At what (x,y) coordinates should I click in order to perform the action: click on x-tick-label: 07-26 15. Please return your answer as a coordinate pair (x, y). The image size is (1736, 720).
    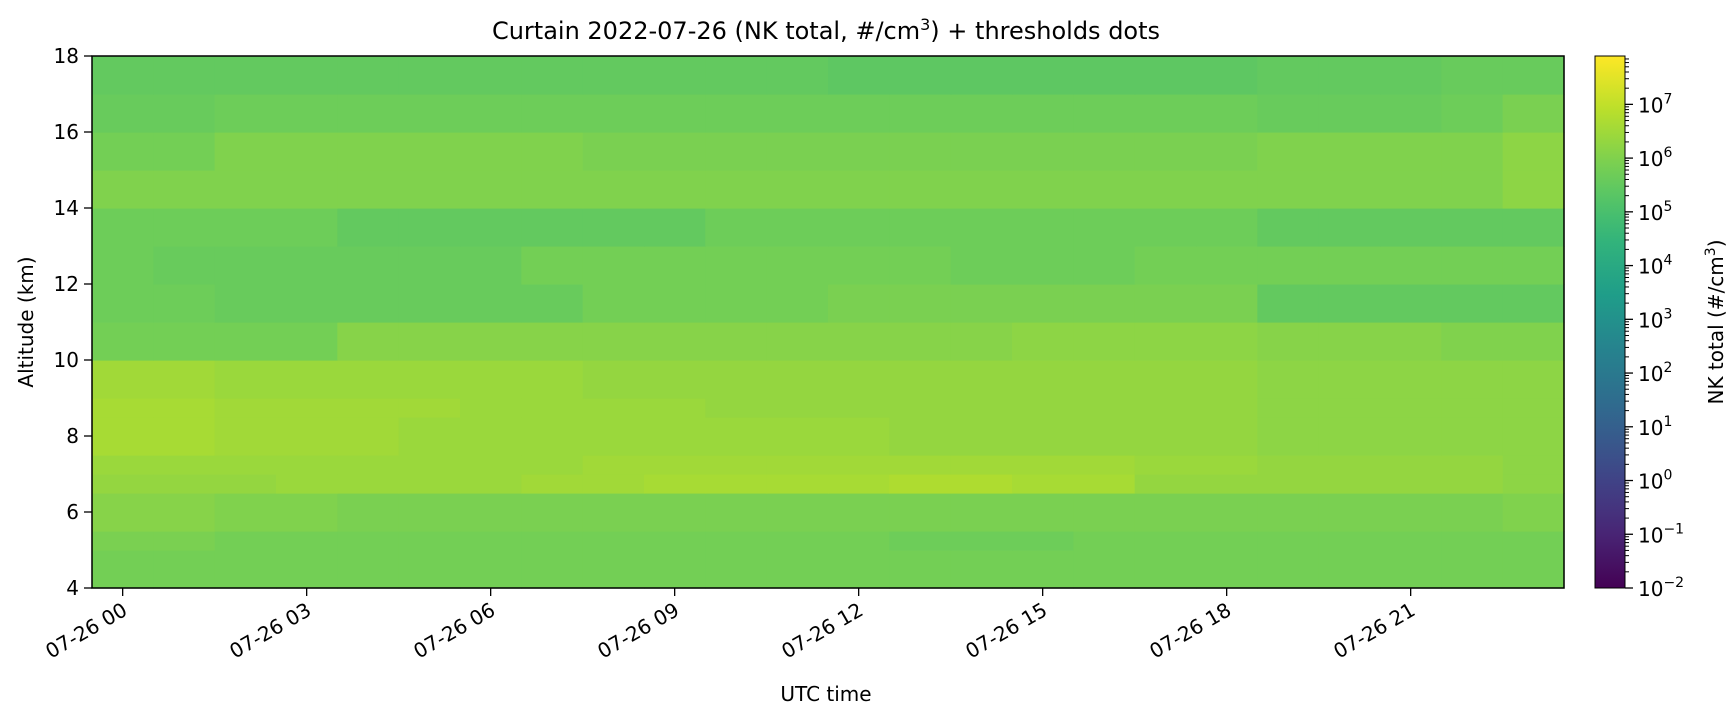
    Looking at the image, I should click on (1006, 631).